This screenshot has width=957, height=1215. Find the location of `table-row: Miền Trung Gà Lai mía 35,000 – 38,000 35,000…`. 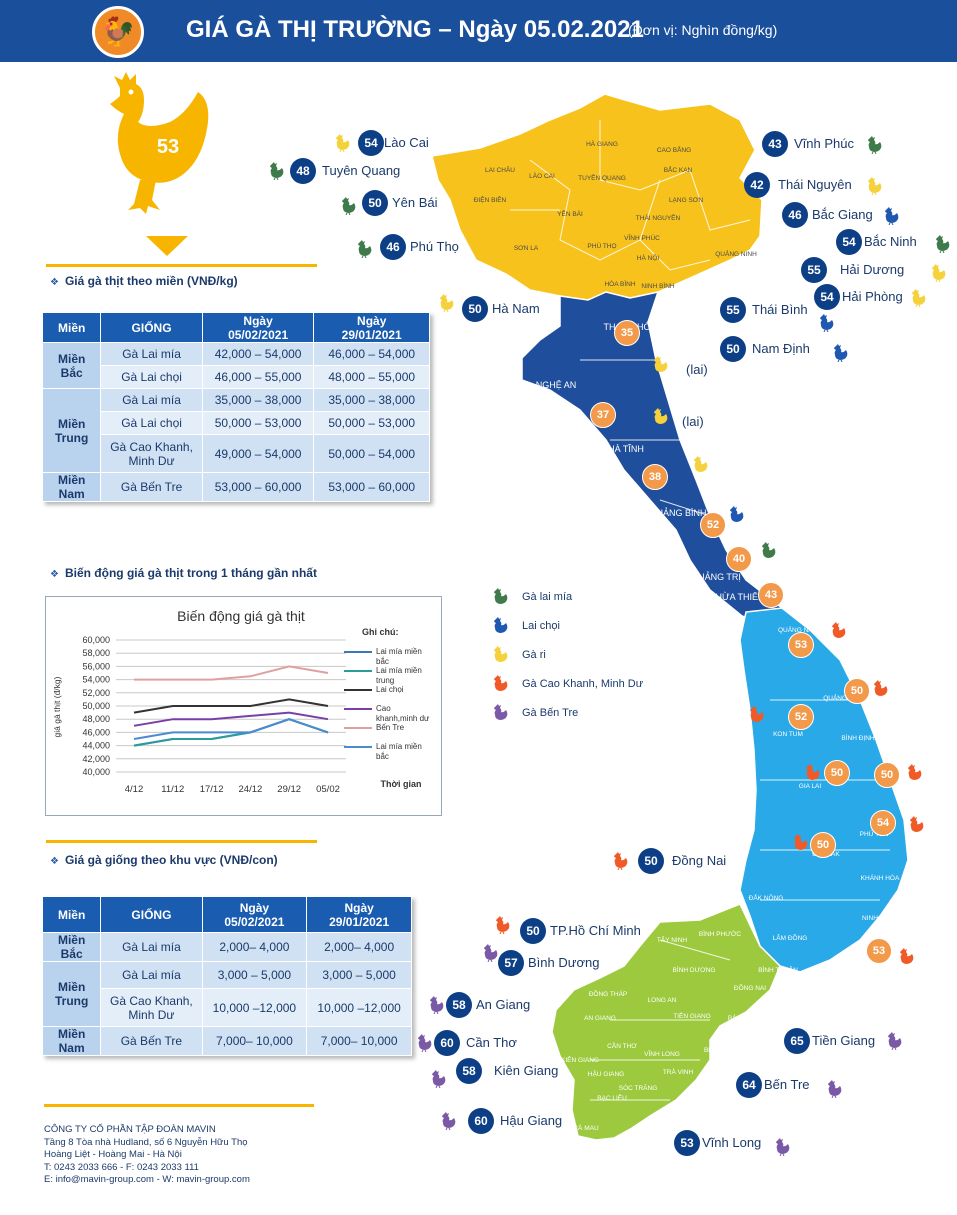

table-row: Miền Trung Gà Lai mía 35,000 – 38,000 35,000… is located at coordinates (235, 430).